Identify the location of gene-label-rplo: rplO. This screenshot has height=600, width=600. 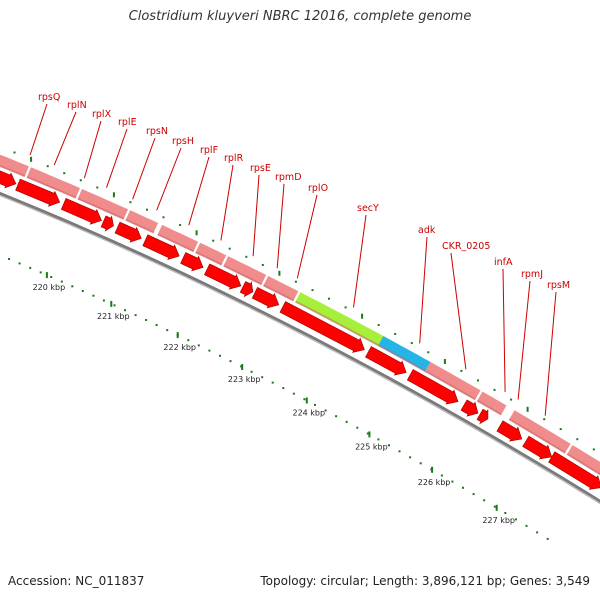
(318, 188).